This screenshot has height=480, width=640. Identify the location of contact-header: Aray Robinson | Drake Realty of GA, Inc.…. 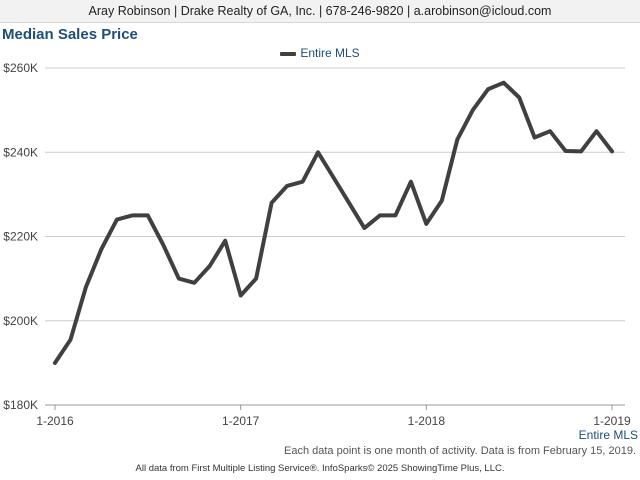
(320, 11).